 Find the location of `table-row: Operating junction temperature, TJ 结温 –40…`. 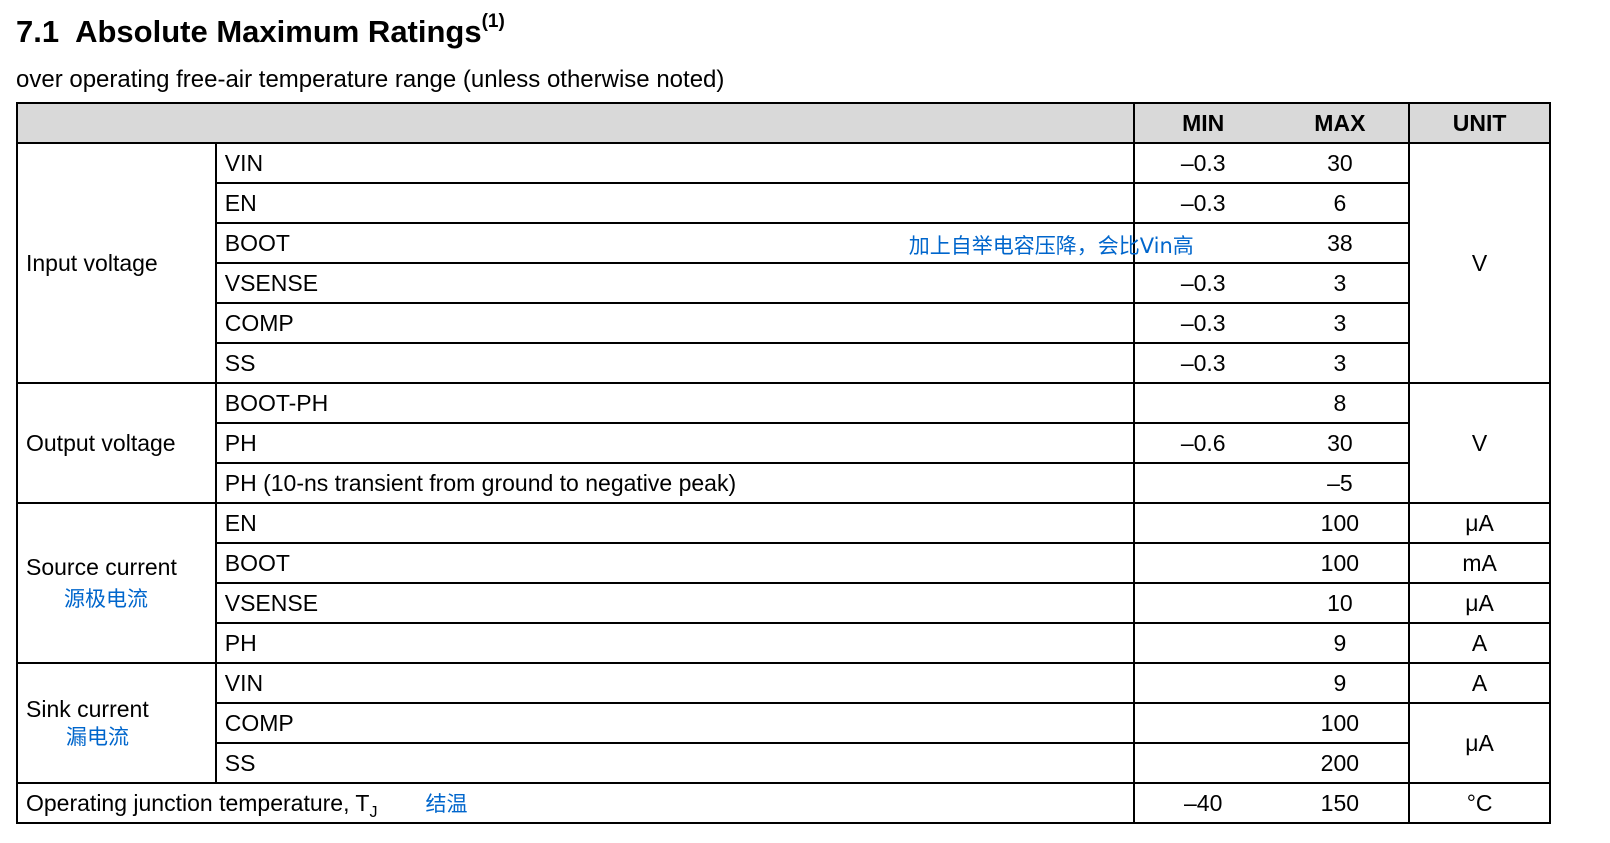

table-row: Operating junction temperature, TJ 结温 –40… is located at coordinates (783, 803).